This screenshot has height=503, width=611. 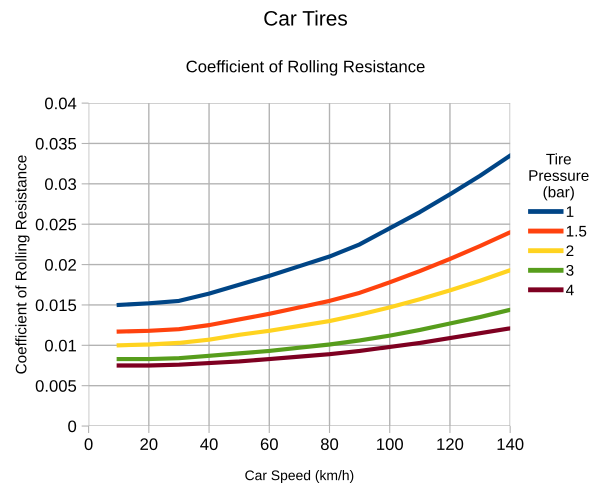 I want to click on x-tick-label: 140, so click(x=511, y=444).